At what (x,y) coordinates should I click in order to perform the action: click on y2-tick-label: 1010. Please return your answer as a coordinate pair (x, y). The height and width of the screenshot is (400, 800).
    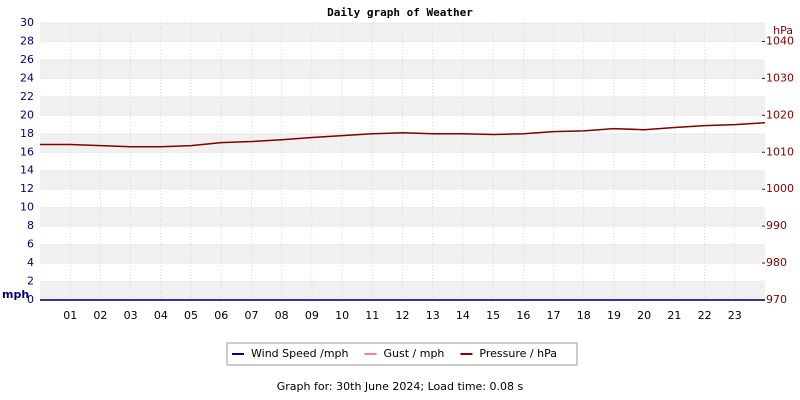
    Looking at the image, I should click on (780, 151).